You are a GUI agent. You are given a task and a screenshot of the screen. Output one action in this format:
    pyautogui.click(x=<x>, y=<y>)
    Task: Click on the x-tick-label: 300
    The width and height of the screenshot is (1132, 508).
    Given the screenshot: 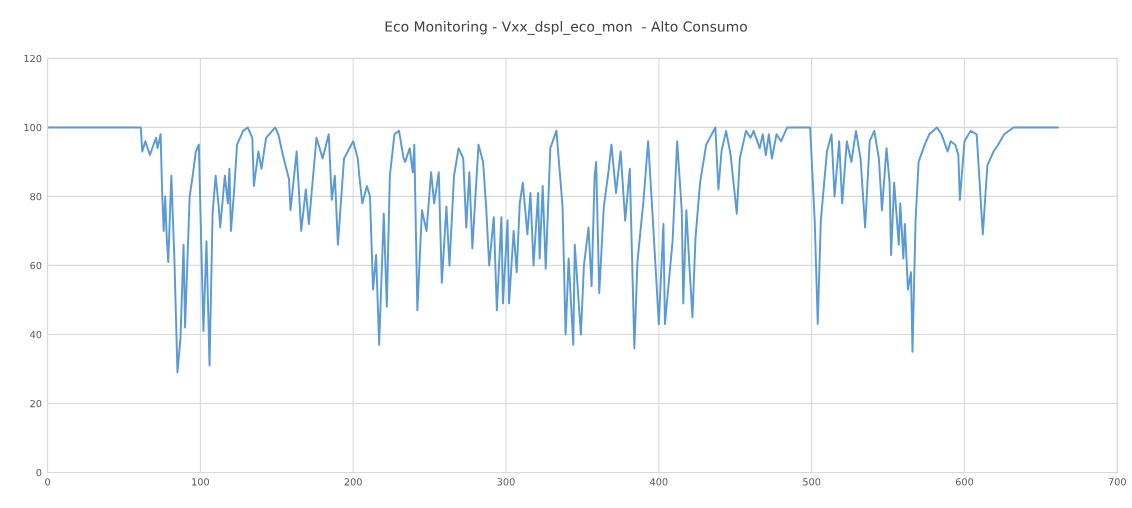 What is the action you would take?
    pyautogui.click(x=506, y=482)
    